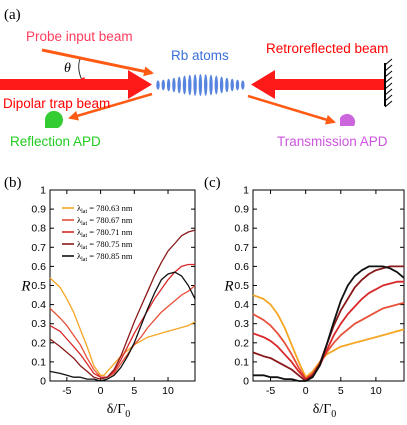  Describe the element at coordinates (110, 220) in the screenshot. I see `legend-value: = 780.67 nm` at that location.